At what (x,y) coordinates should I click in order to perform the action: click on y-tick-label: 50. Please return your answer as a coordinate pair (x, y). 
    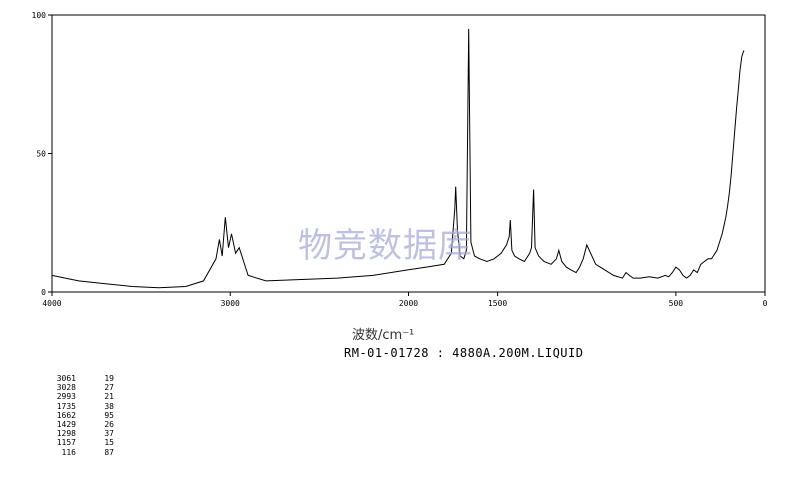
    Looking at the image, I should click on (41, 154).